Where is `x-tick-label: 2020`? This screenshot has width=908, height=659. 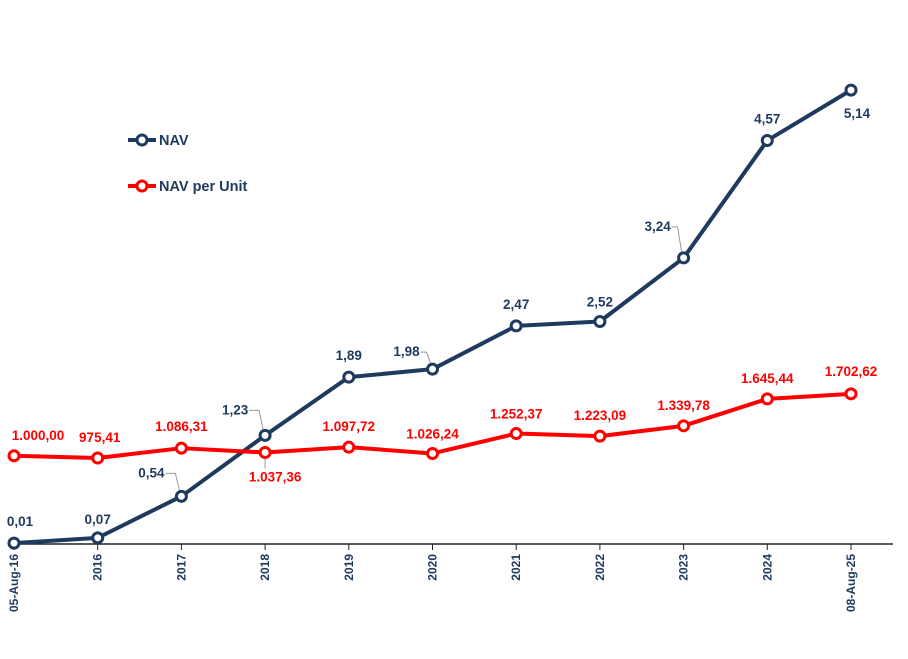 x-tick-label: 2020 is located at coordinates (433, 567).